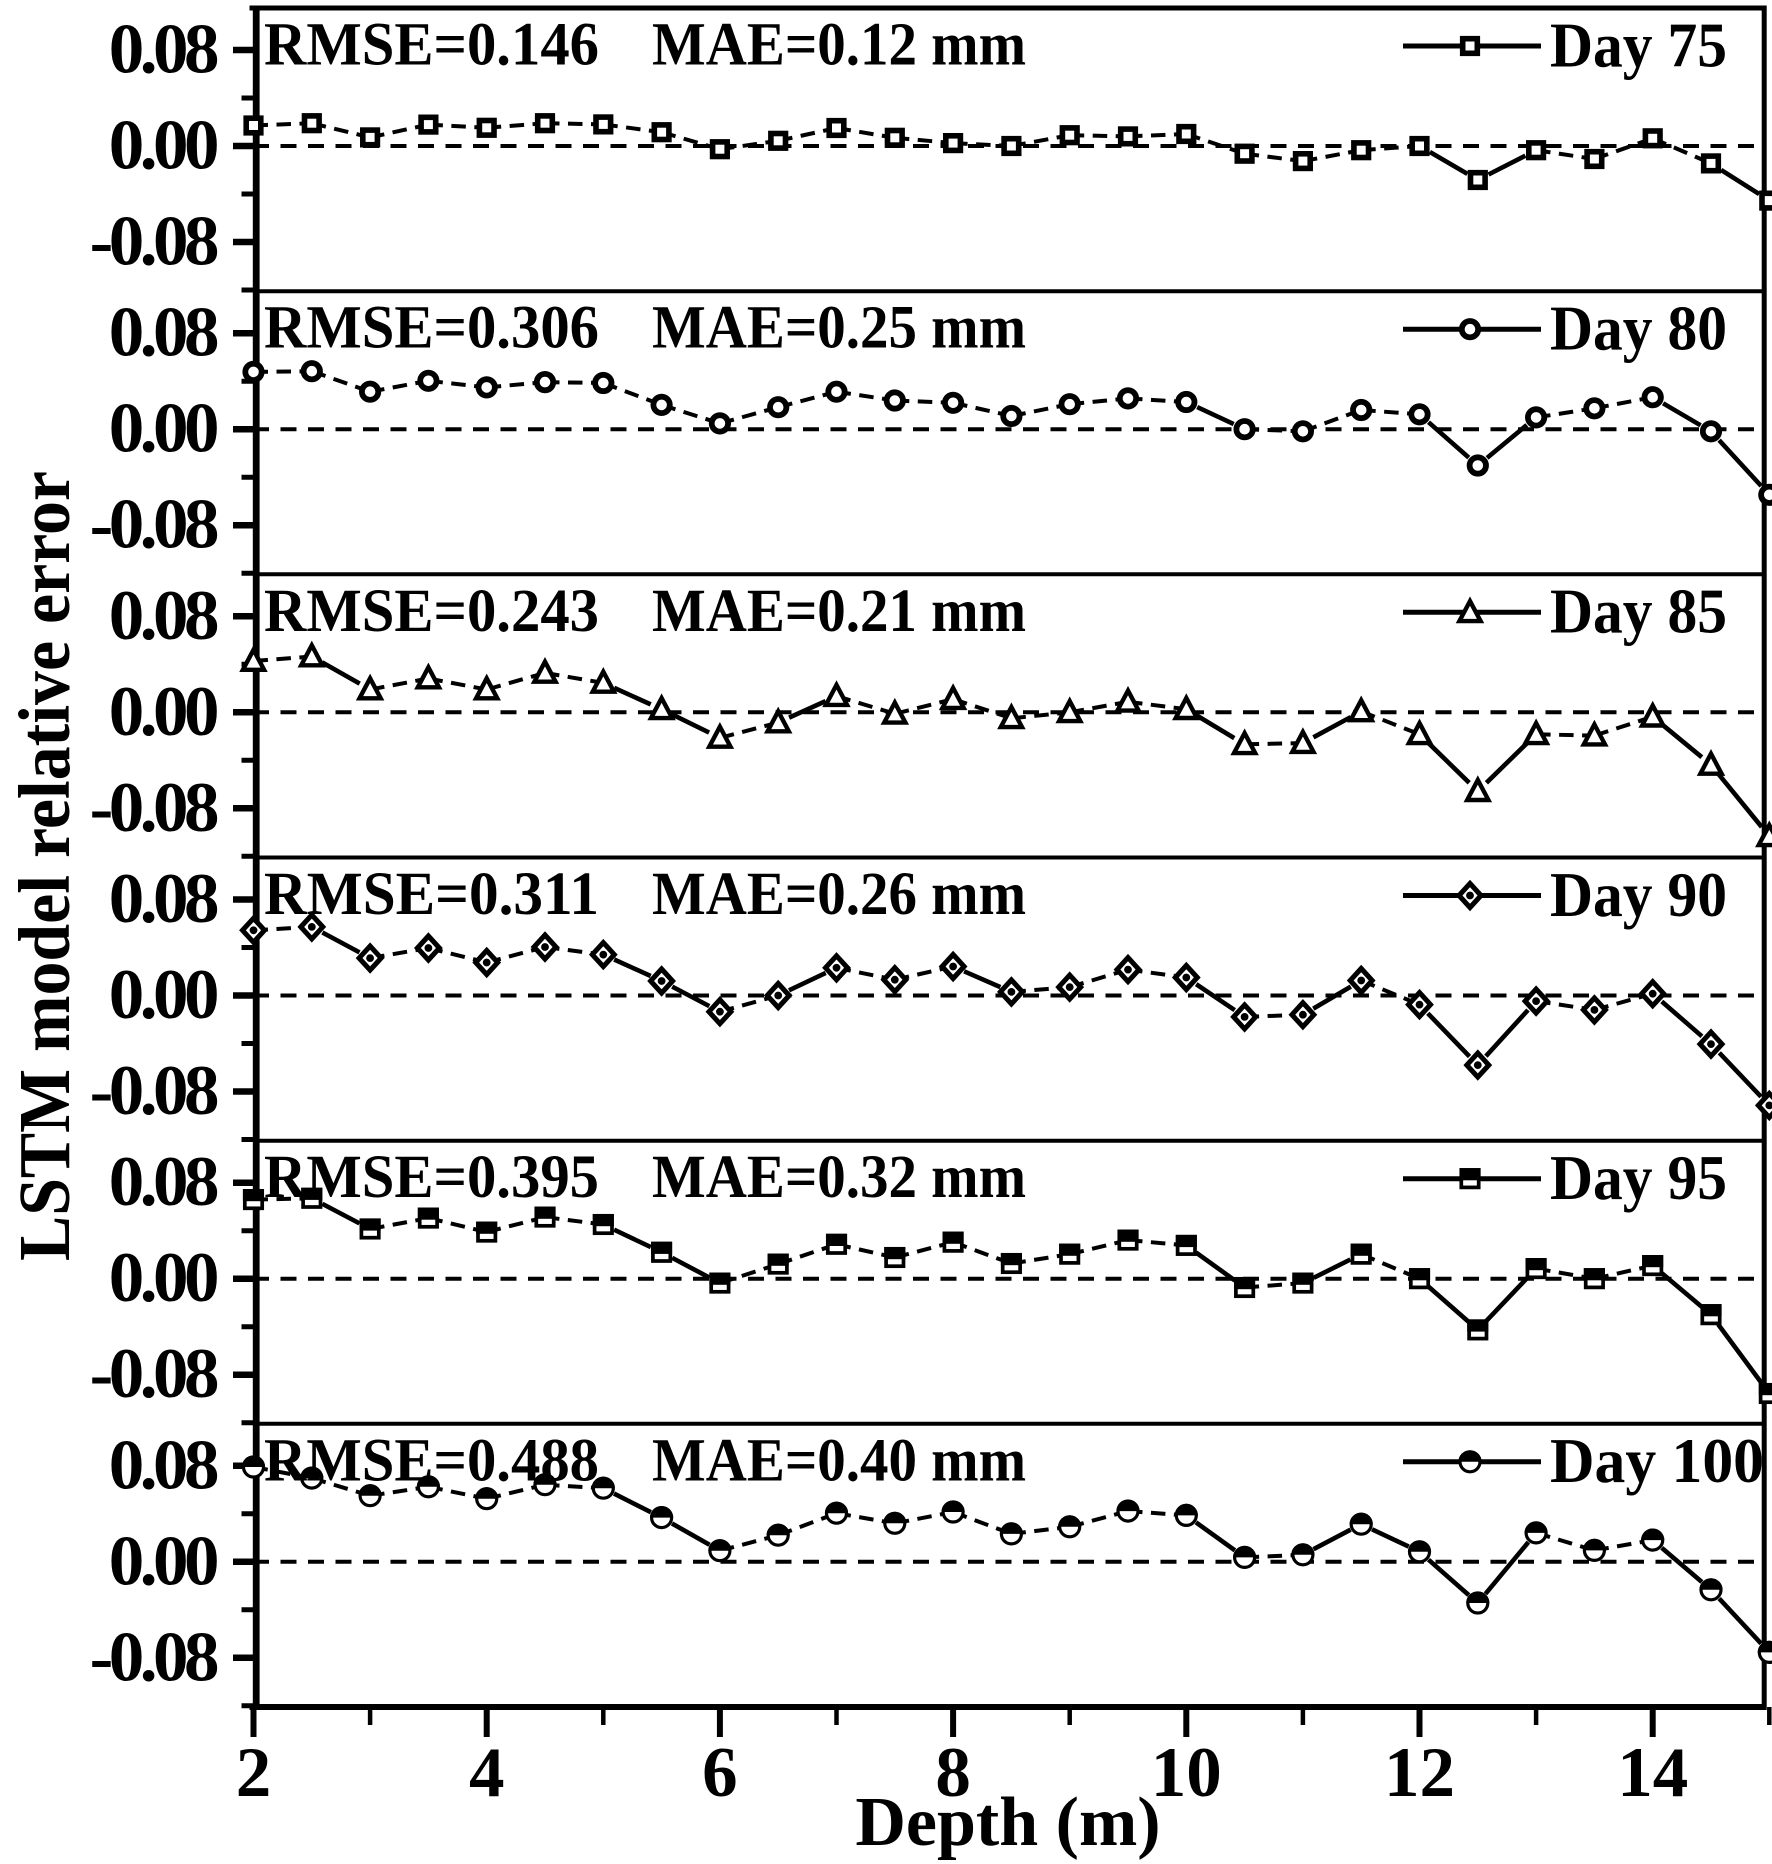 The width and height of the screenshot is (1772, 1864). Describe the element at coordinates (431, 1460) in the screenshot. I see `svg-text: RMSE=0.488` at that location.